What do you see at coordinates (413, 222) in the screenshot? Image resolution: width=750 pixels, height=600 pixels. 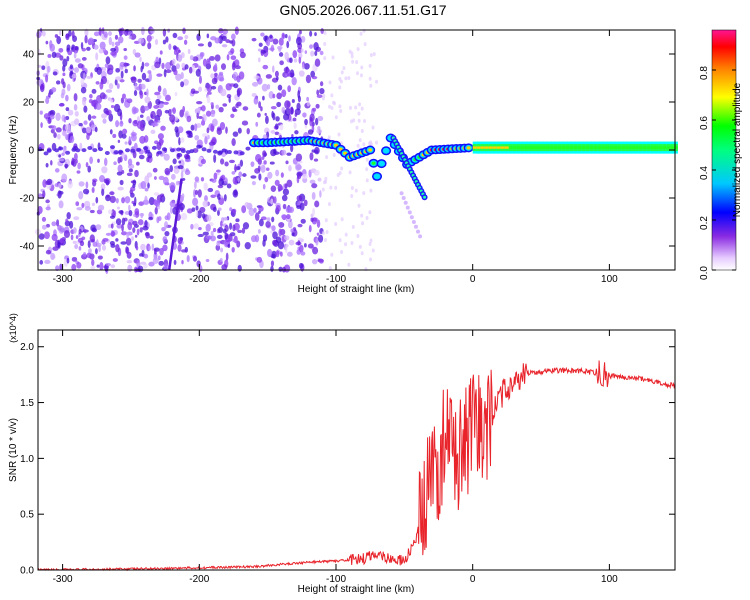 I see `ridge-tail` at bounding box center [413, 222].